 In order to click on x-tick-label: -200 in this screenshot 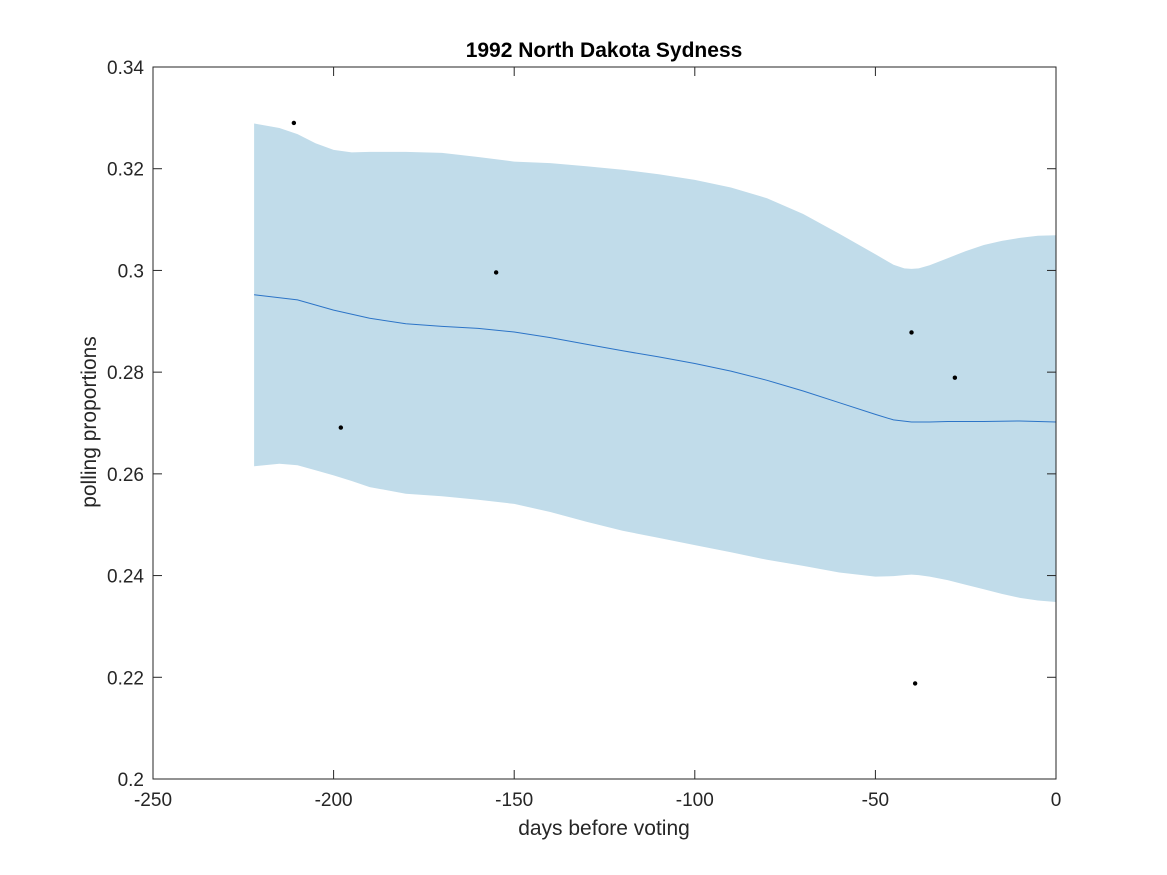, I will do `click(334, 800)`.